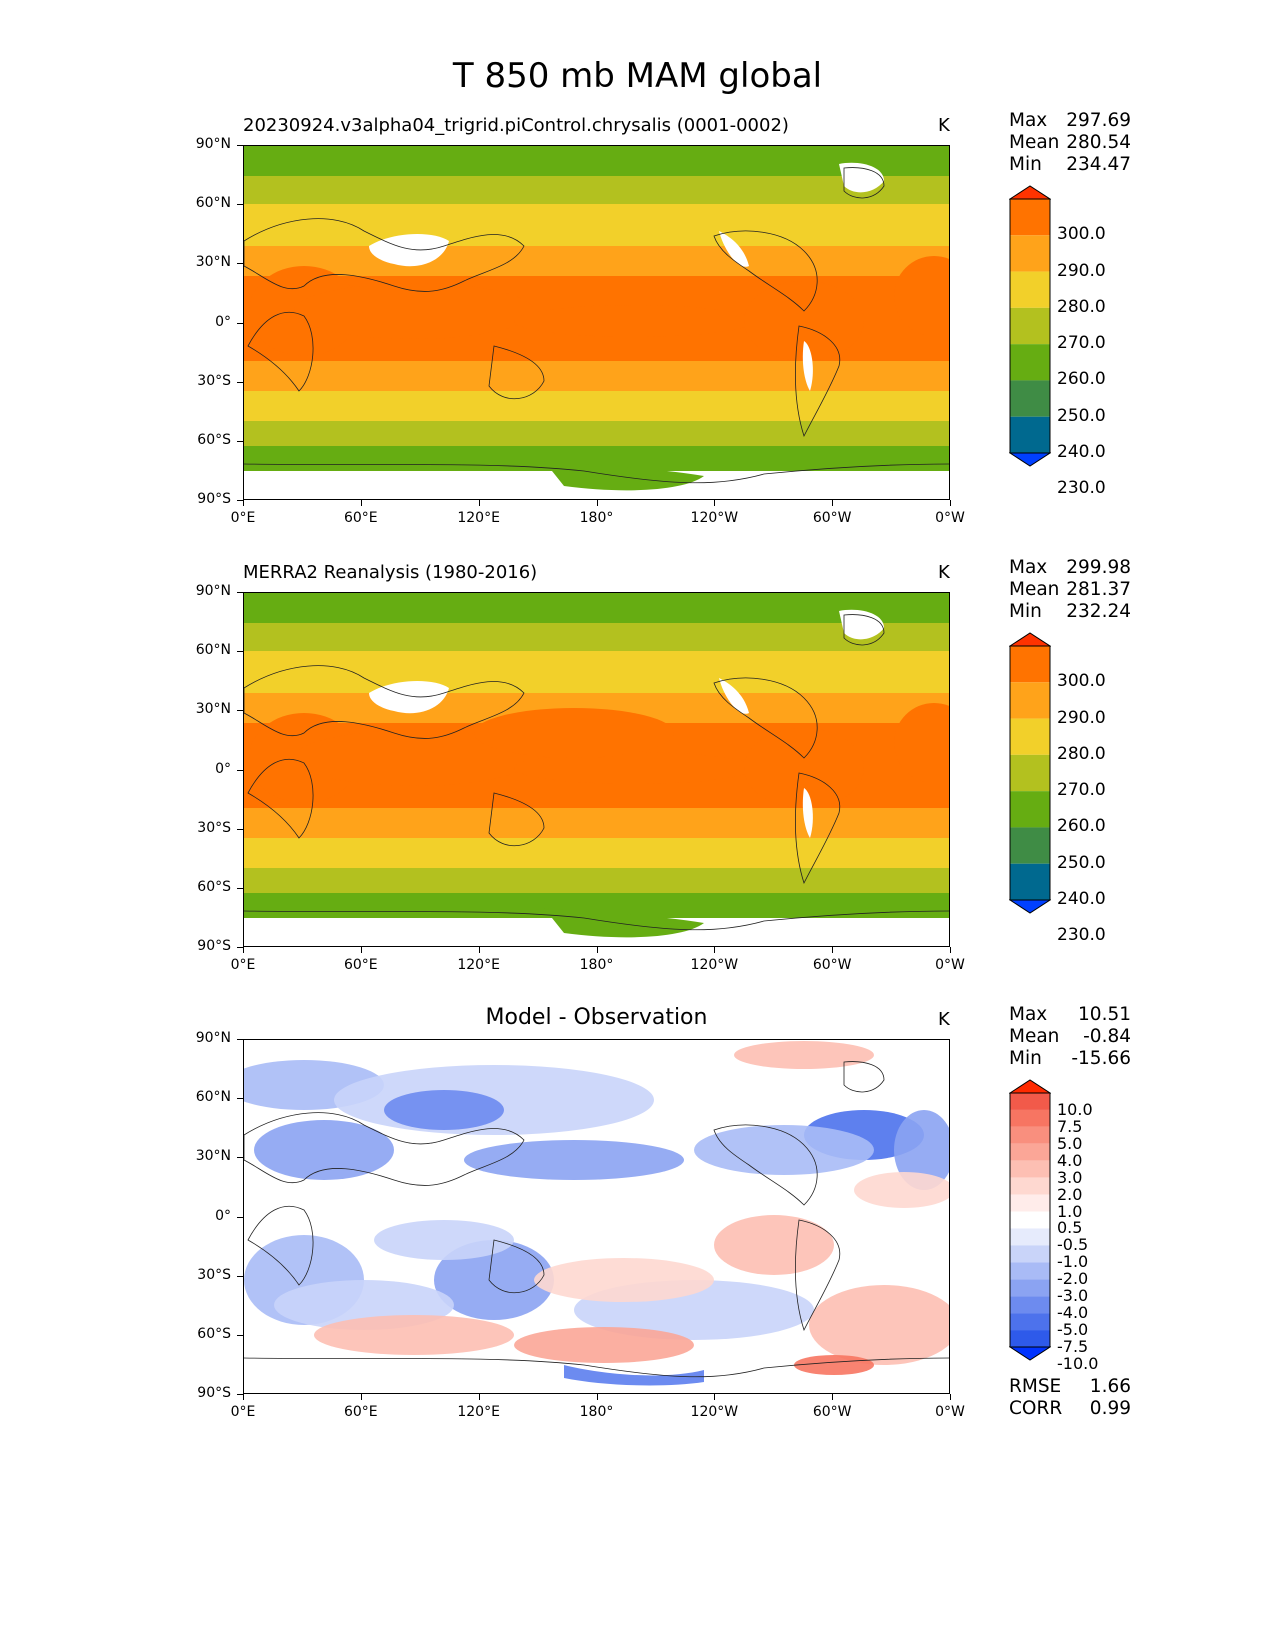 The height and width of the screenshot is (1650, 1275). Describe the element at coordinates (1098, 142) in the screenshot. I see `stat-value: 280.54` at that location.